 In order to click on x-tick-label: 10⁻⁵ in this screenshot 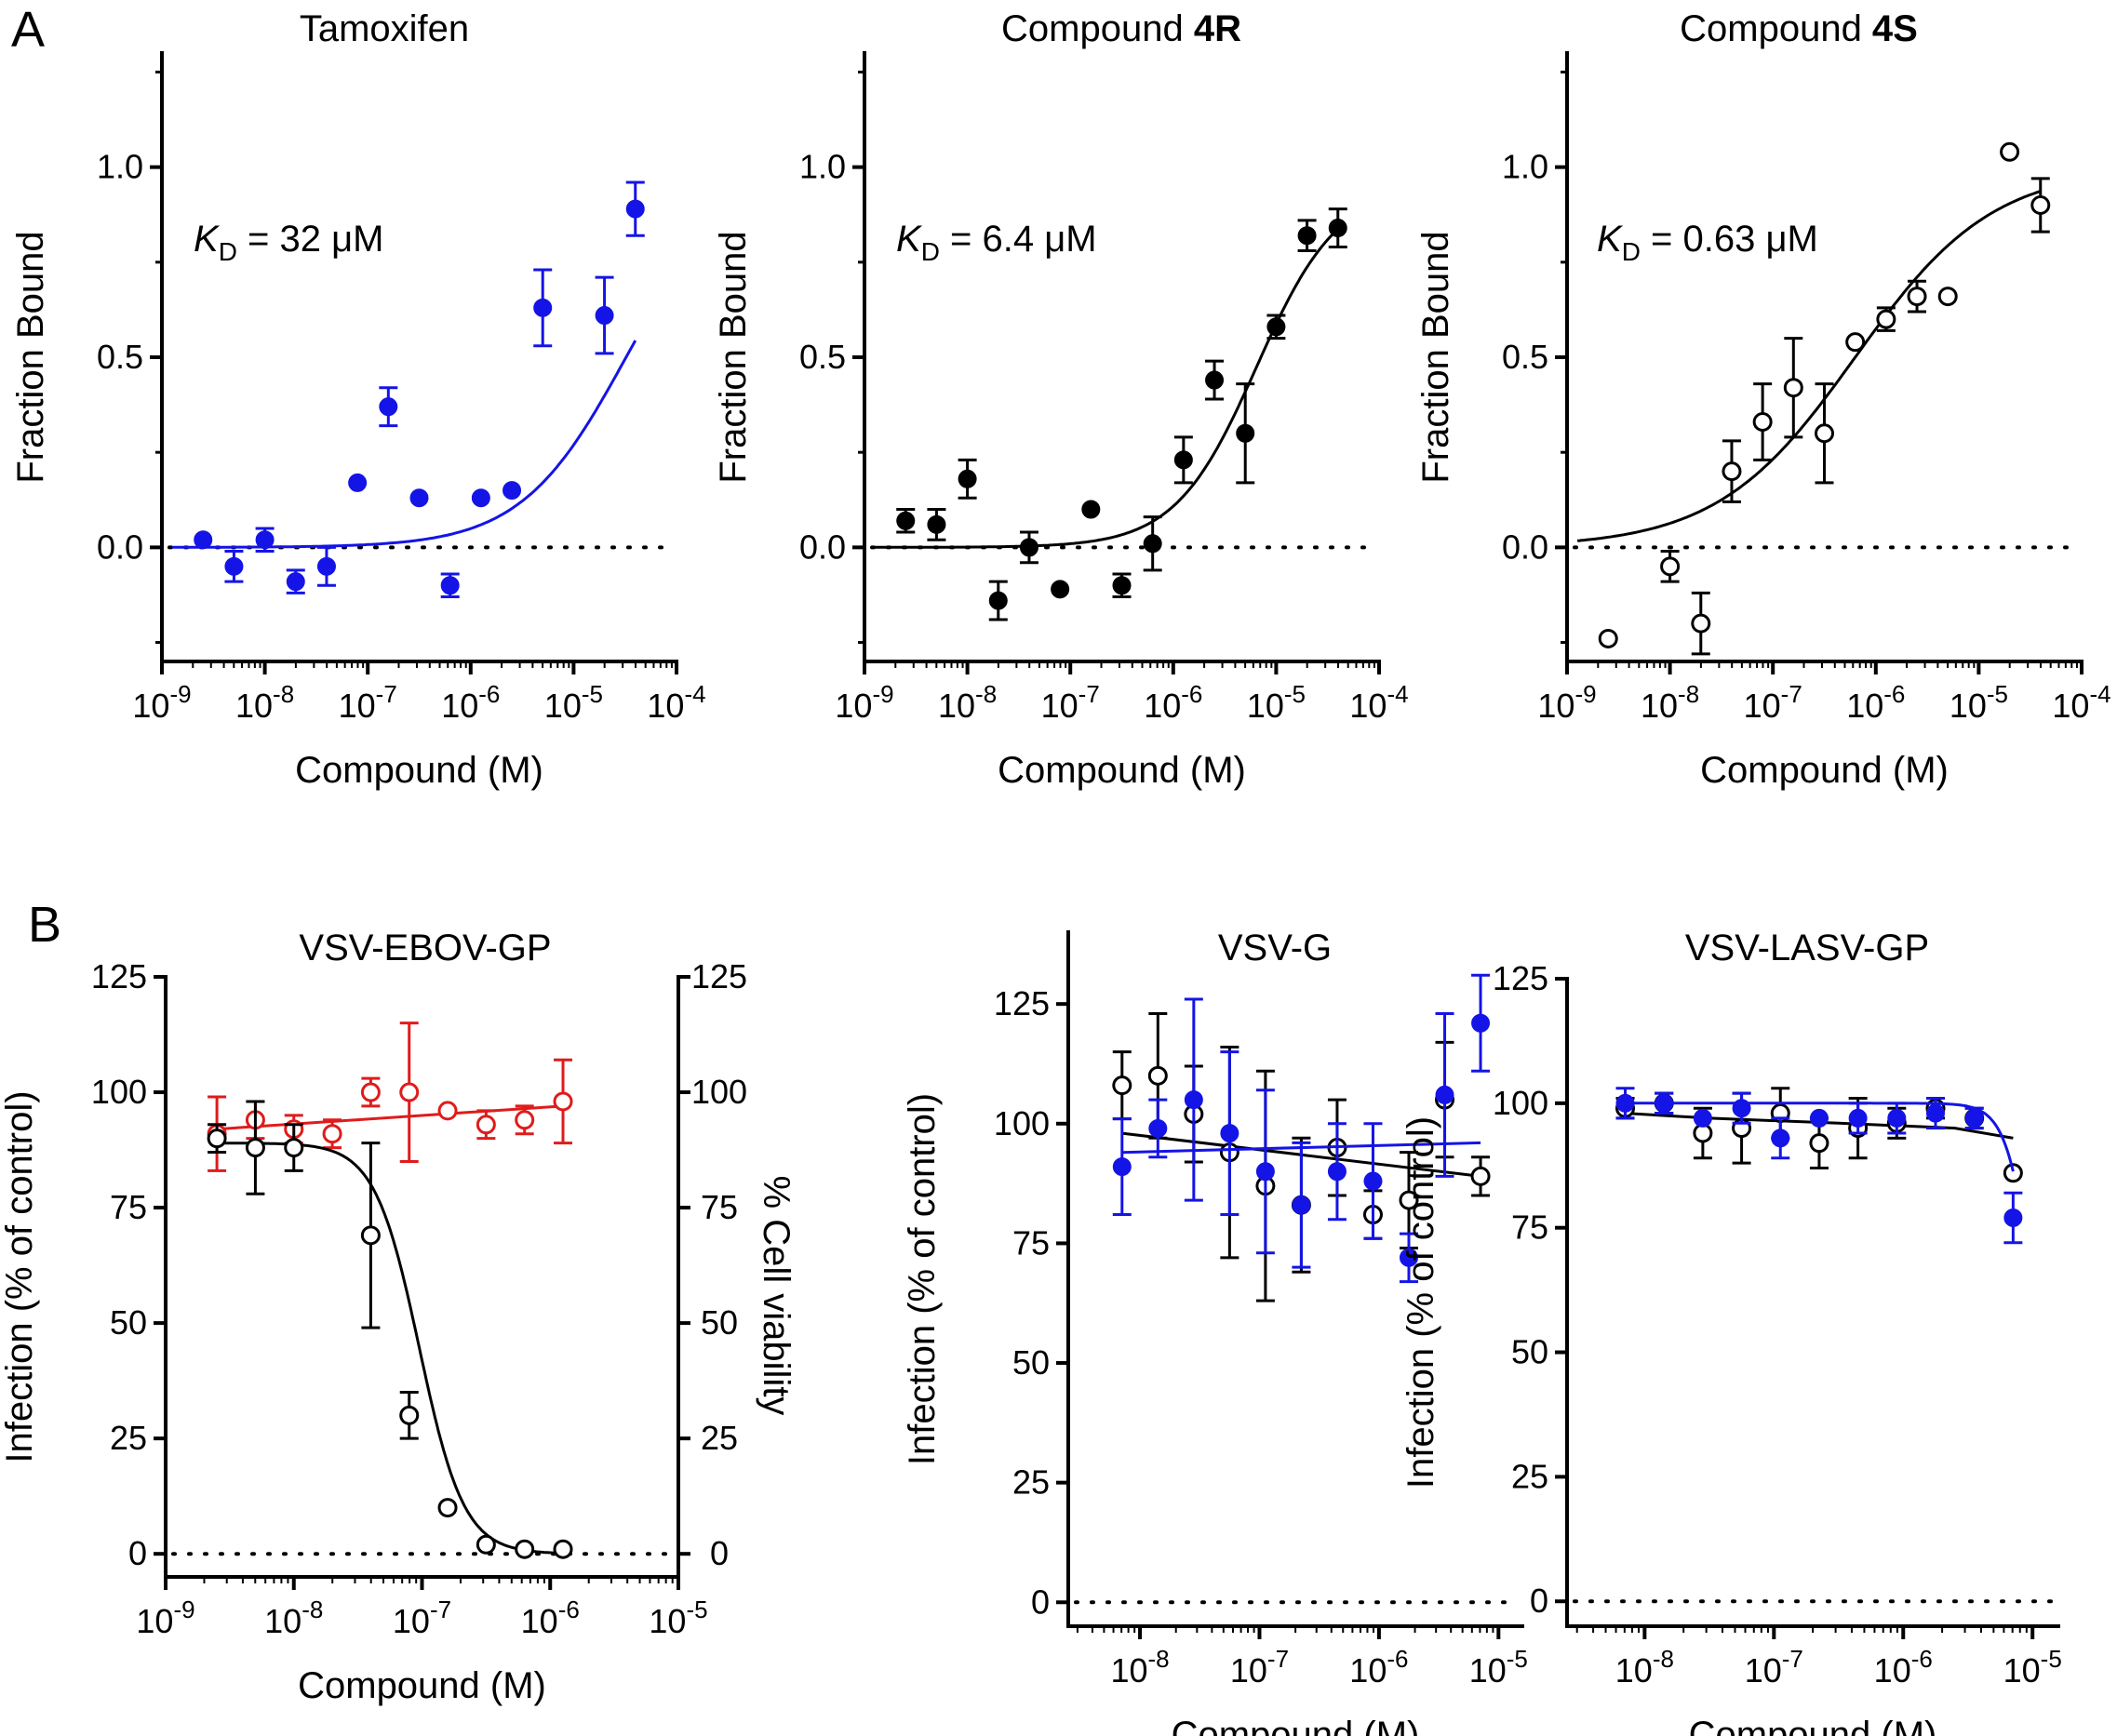, I will do `click(678, 1618)`.